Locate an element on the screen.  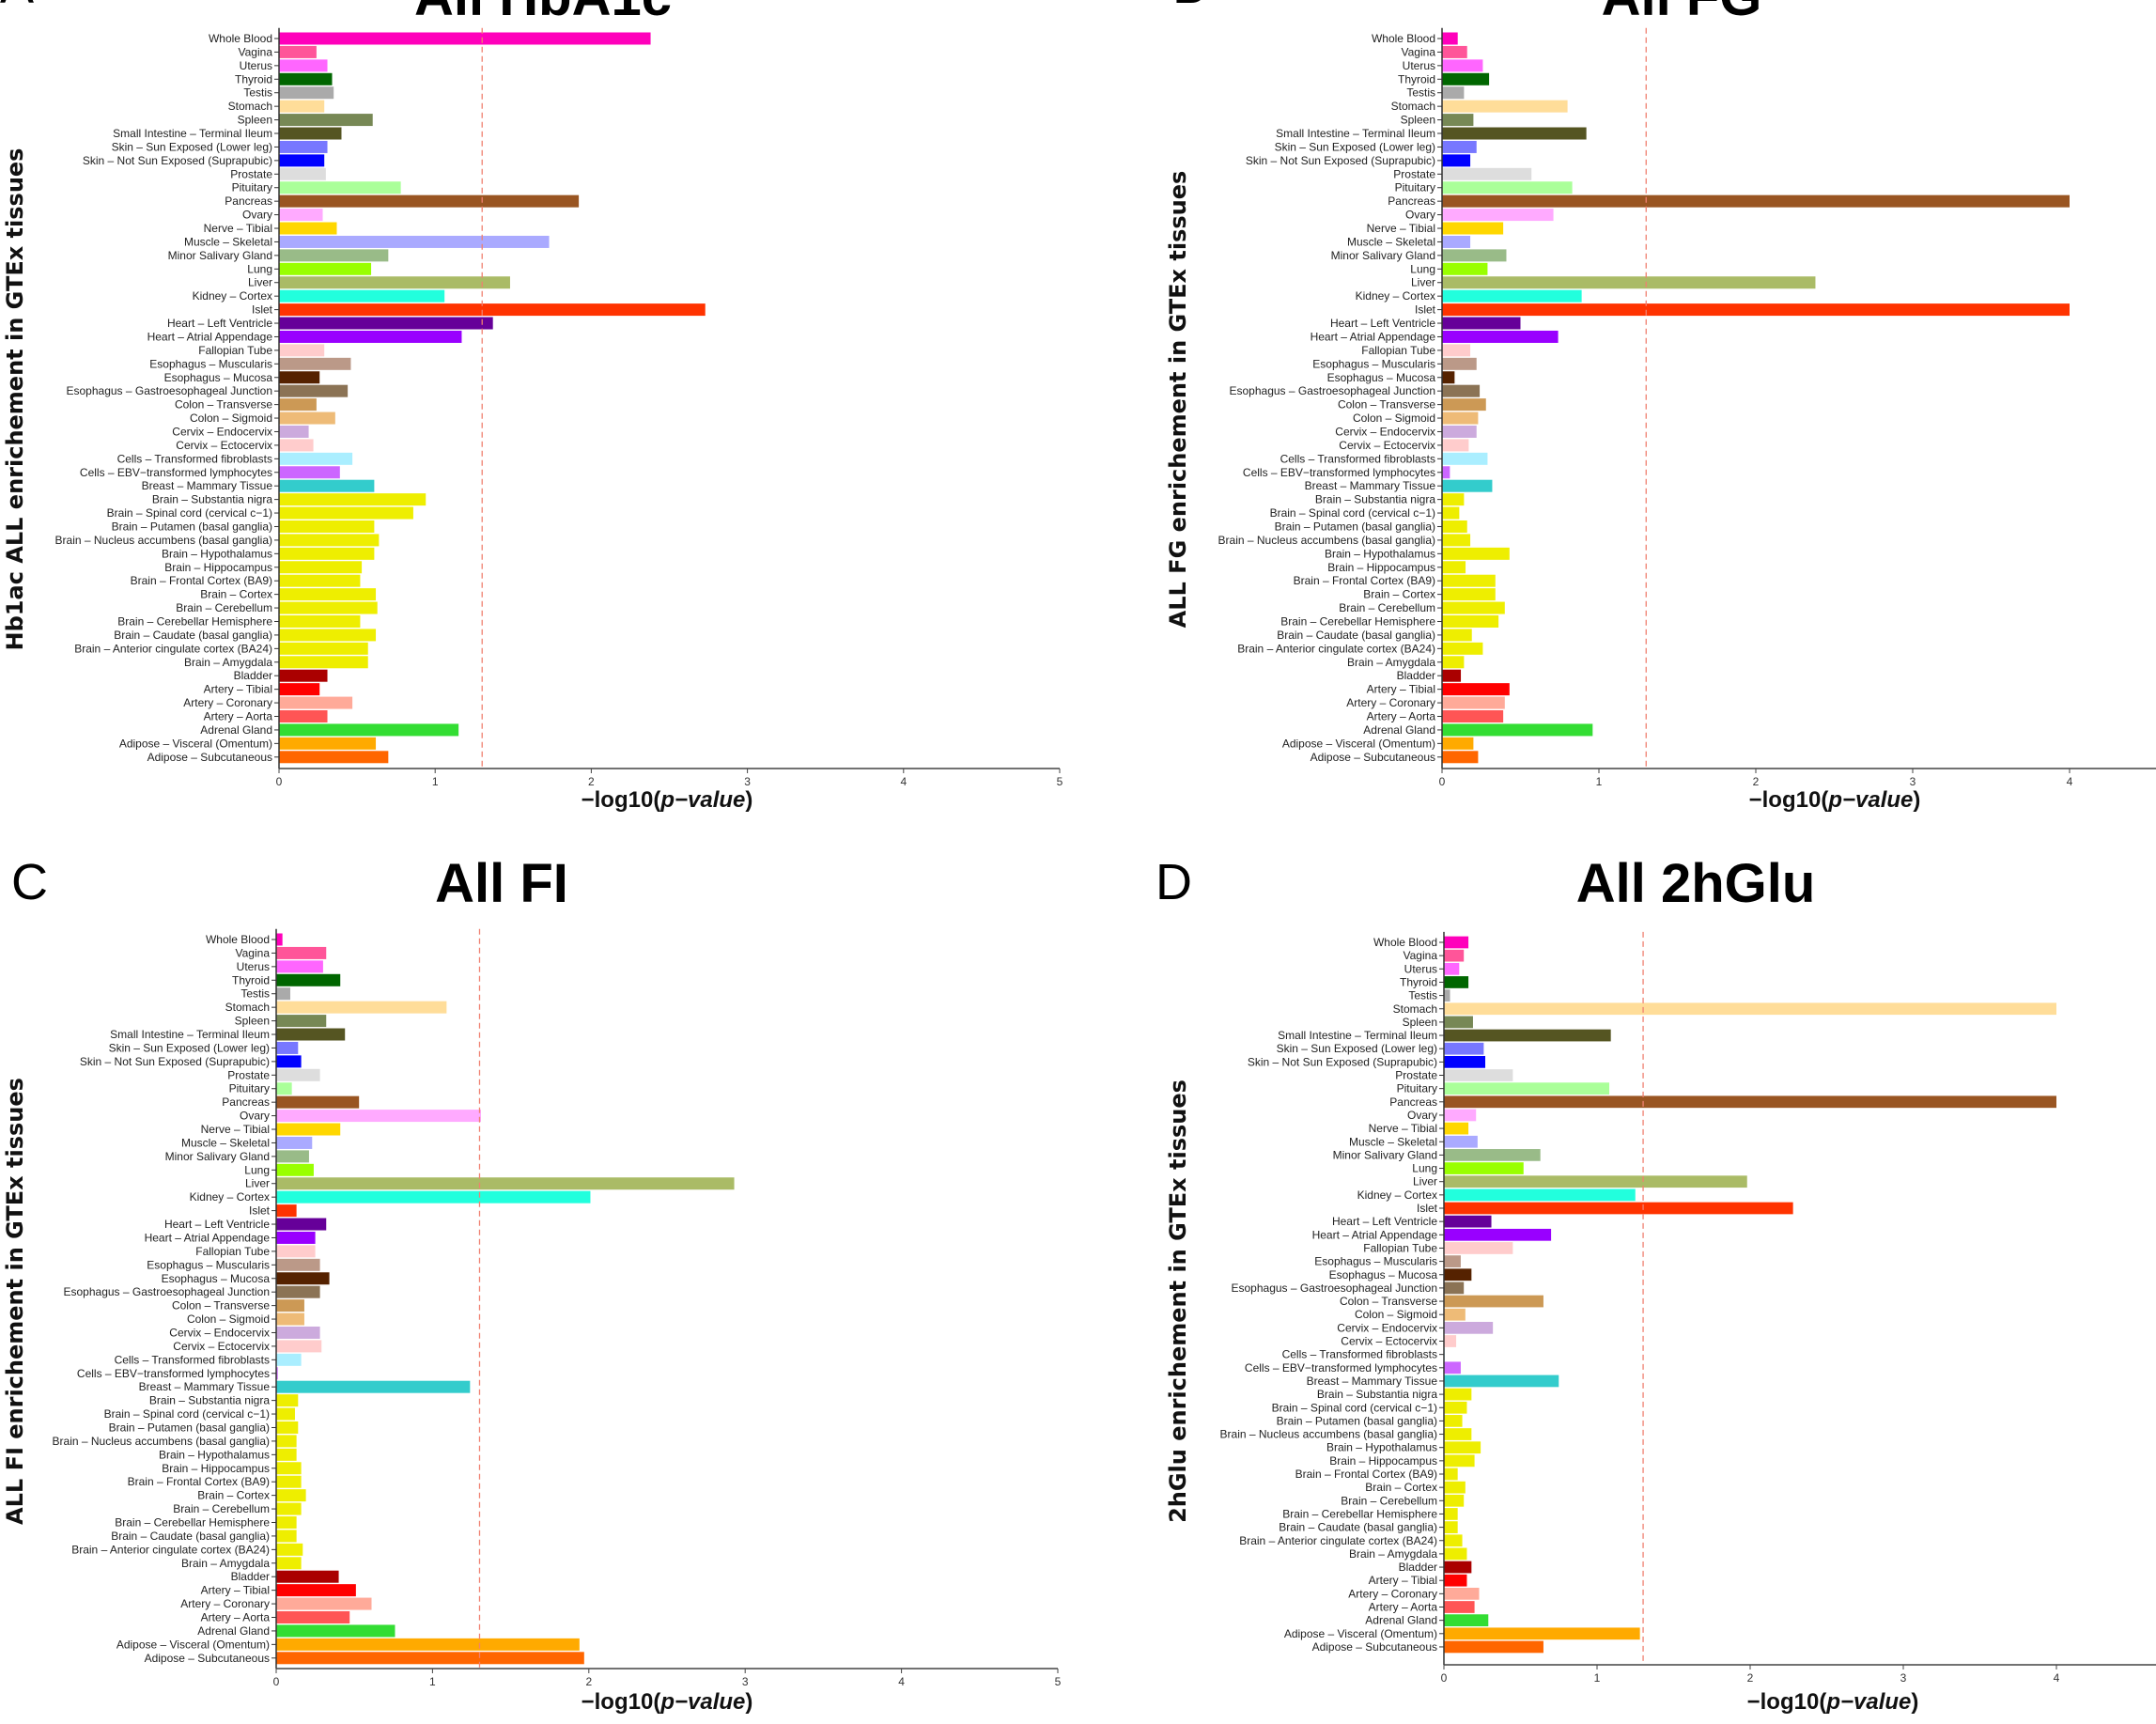
category-label: Prostate is located at coordinates (251, 173).